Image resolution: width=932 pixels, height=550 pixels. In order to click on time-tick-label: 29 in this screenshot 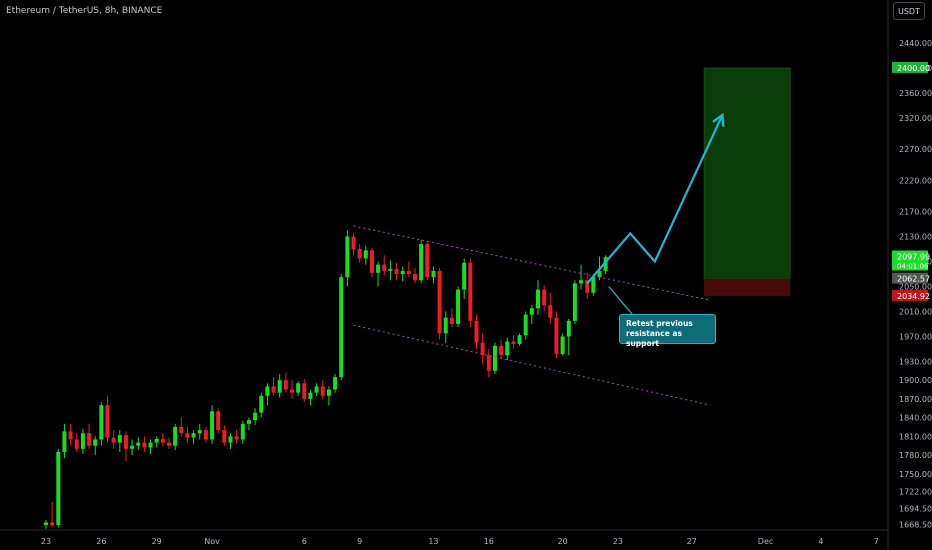, I will do `click(157, 541)`.